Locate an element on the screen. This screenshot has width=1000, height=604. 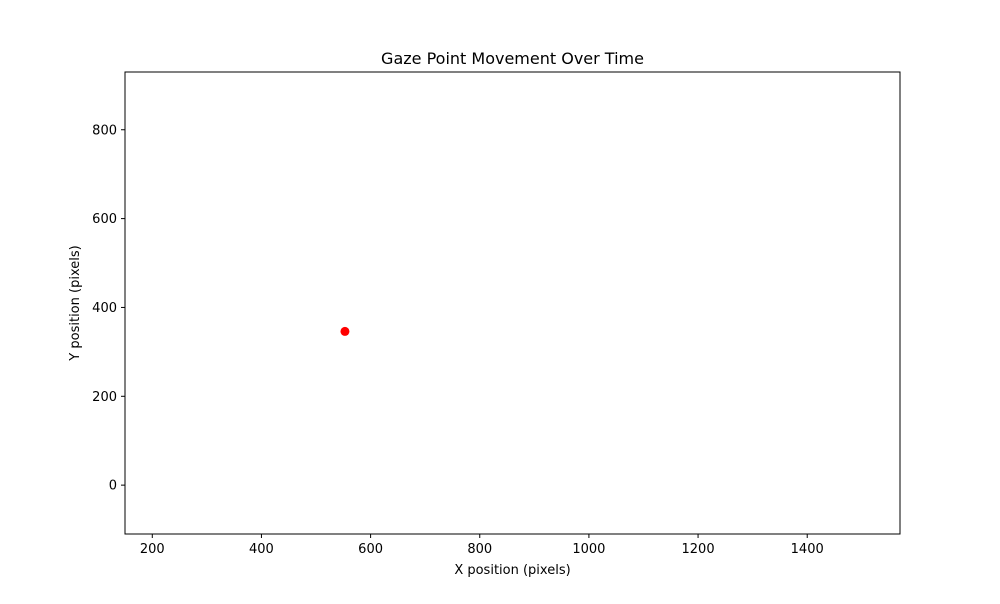
gaze-point-marker is located at coordinates (345, 331).